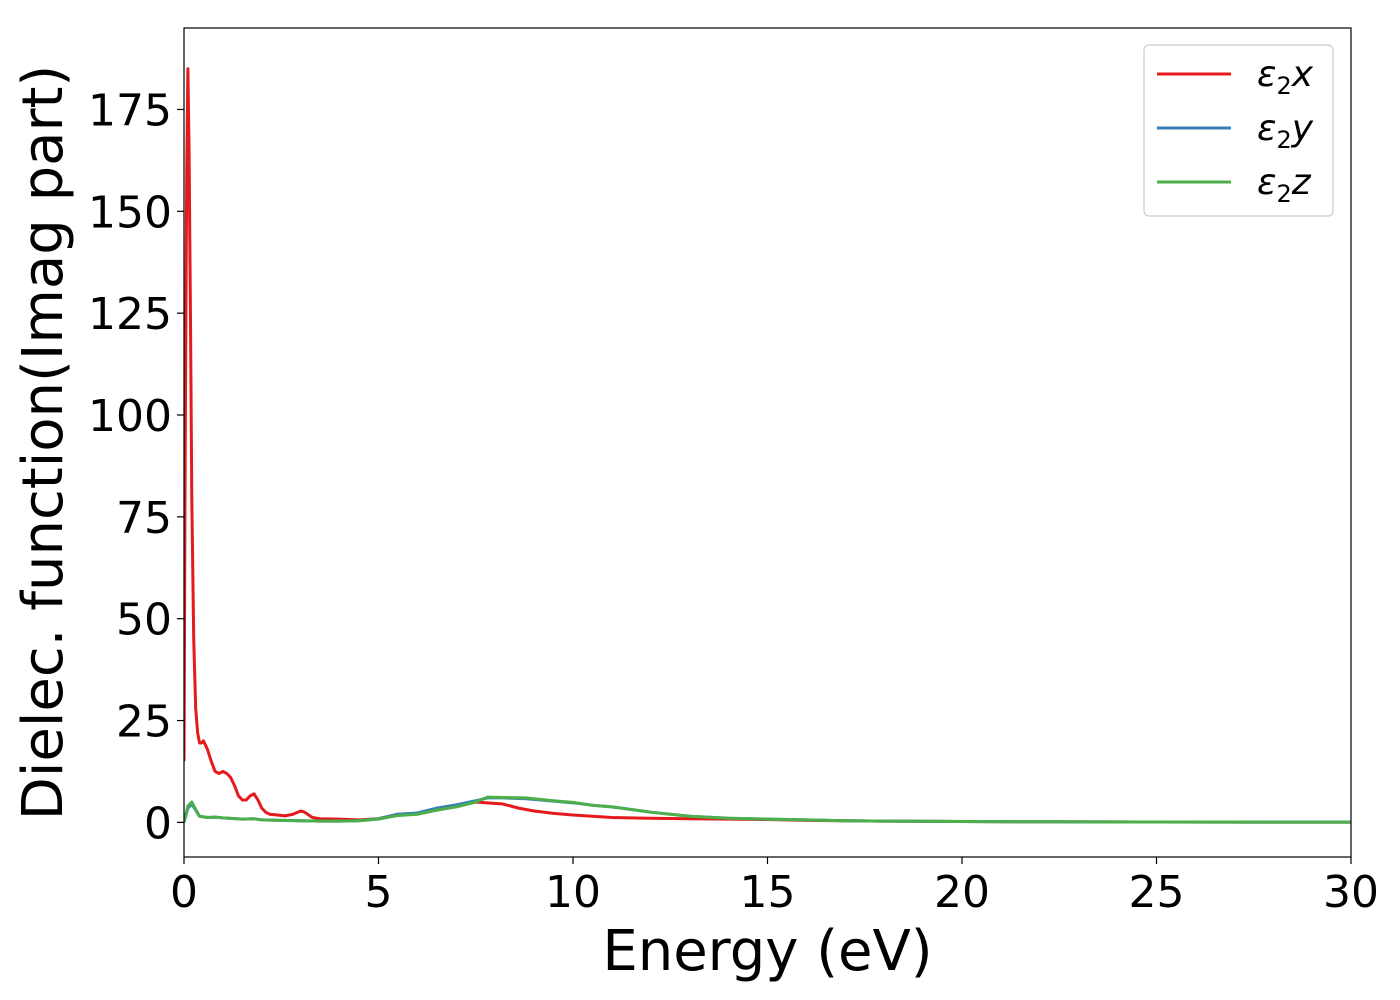  What do you see at coordinates (130, 314) in the screenshot?
I see `y-tick-label: 125` at bounding box center [130, 314].